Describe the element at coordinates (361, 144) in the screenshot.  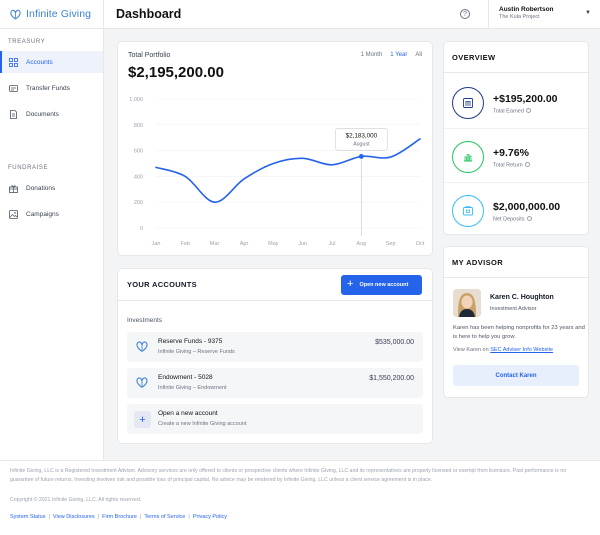
I see `tooltip-month: August` at that location.